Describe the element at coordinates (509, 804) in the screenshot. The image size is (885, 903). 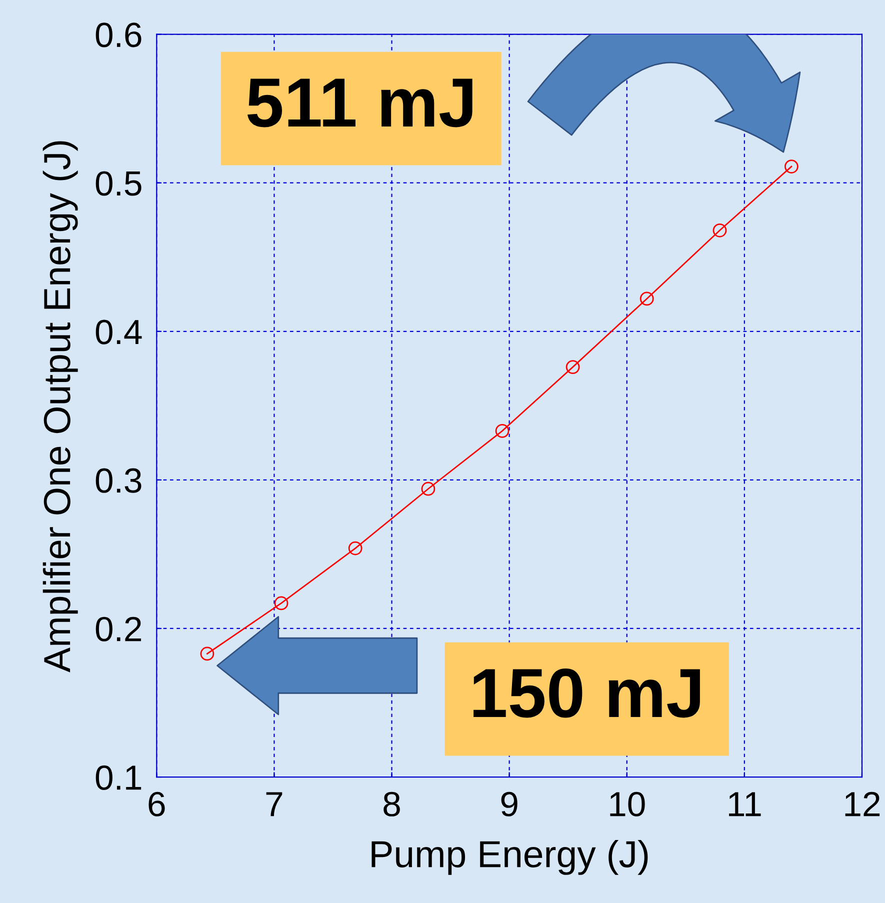
I see `x-tick-label: 9` at that location.